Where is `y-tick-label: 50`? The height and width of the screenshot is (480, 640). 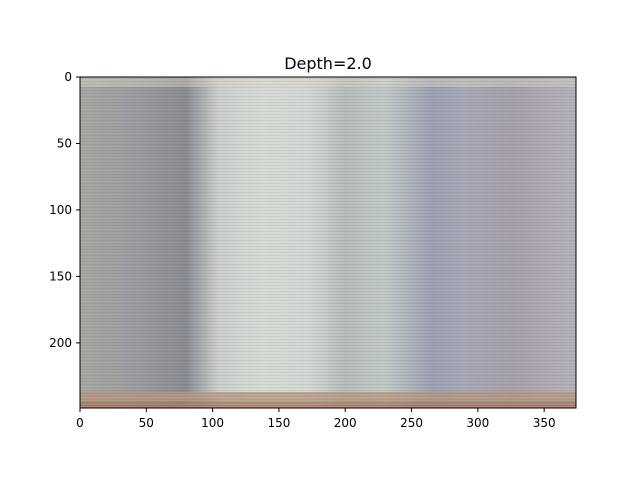 y-tick-label: 50 is located at coordinates (64, 143).